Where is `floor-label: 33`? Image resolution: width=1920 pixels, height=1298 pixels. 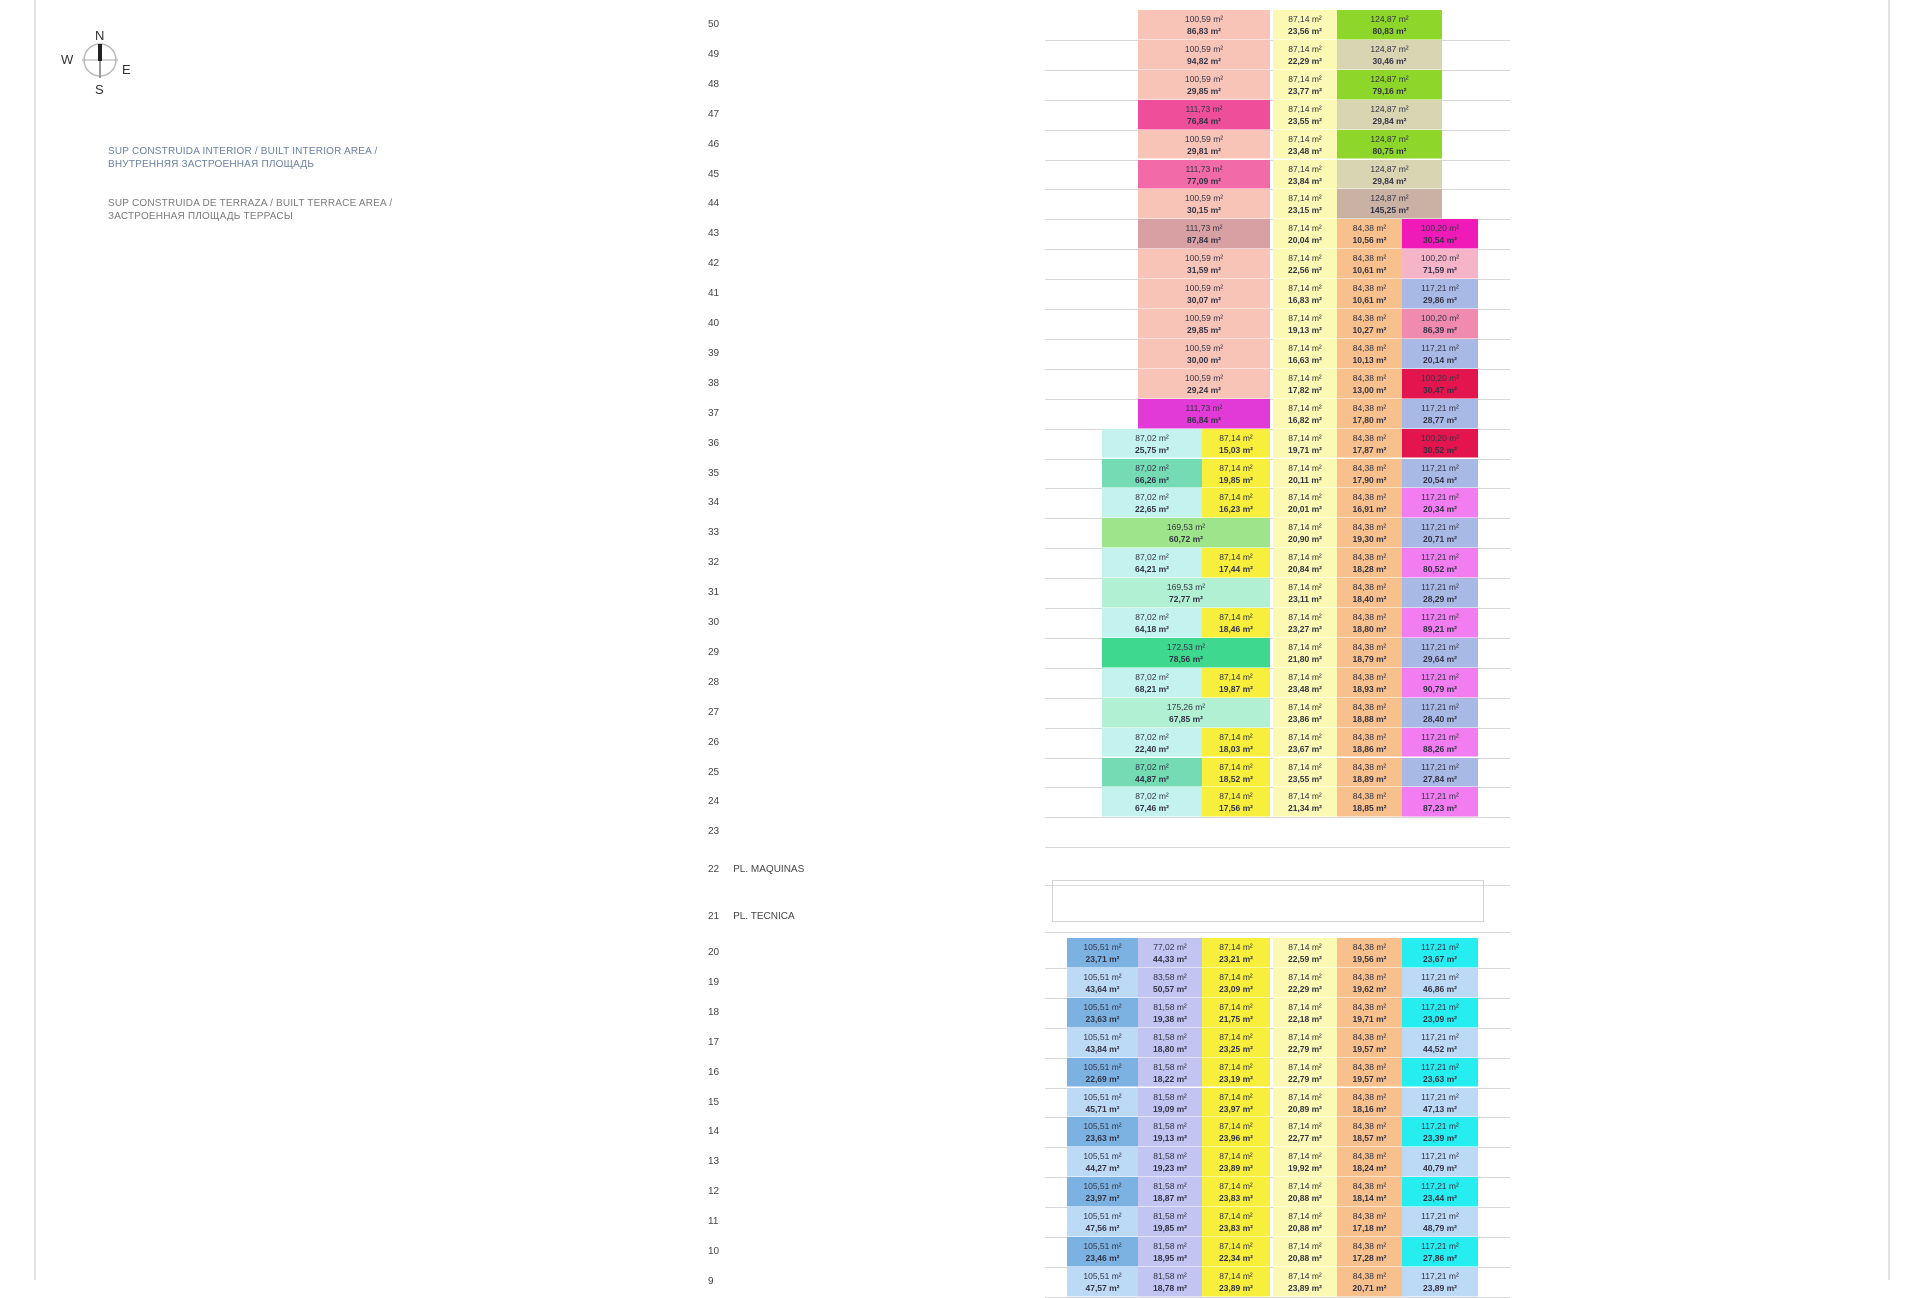
floor-label: 33 is located at coordinates (713, 532).